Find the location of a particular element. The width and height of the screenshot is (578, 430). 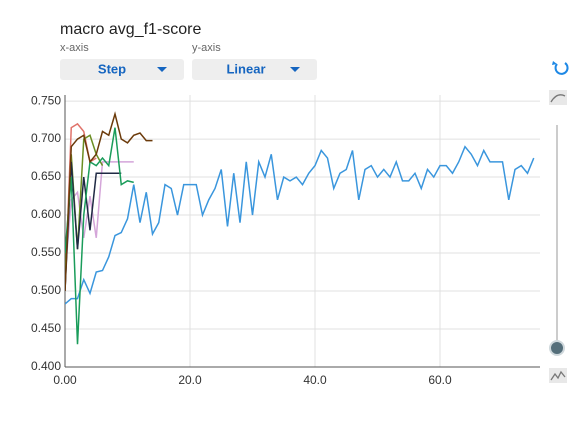

x-tick-label: 20.0 is located at coordinates (190, 380).